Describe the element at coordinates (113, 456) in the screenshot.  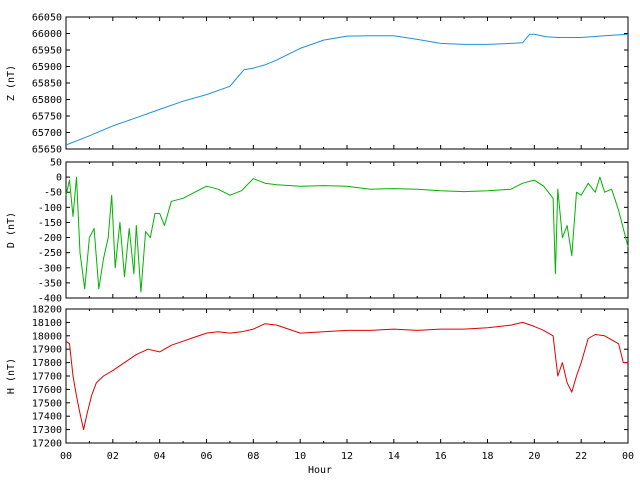
I see `xtick-label: 02` at that location.